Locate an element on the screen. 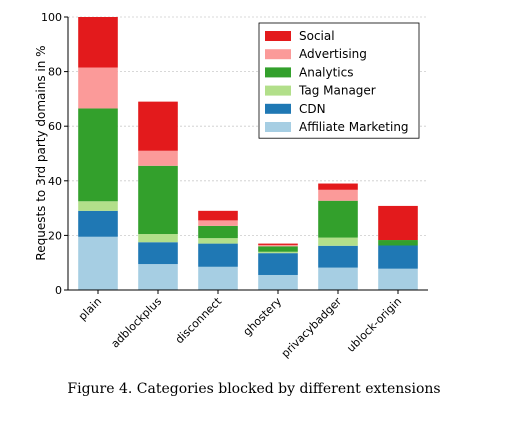 Image resolution: width=508 pixels, height=421 pixels. x-tick-label-ublock-origin: ublock-origin is located at coordinates (374, 325).